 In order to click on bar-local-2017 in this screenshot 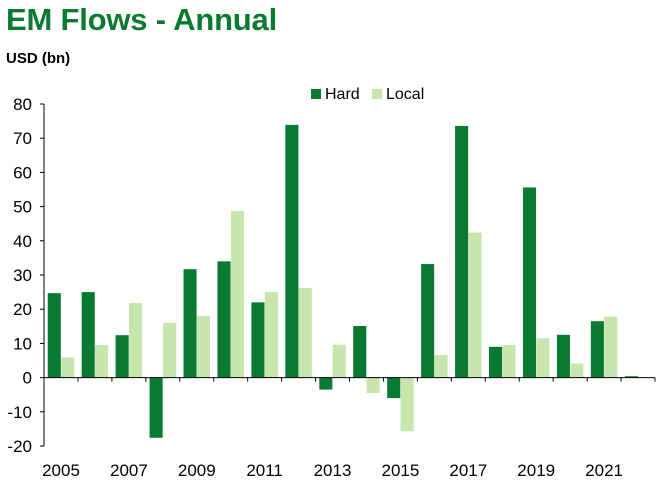, I will do `click(475, 305)`.